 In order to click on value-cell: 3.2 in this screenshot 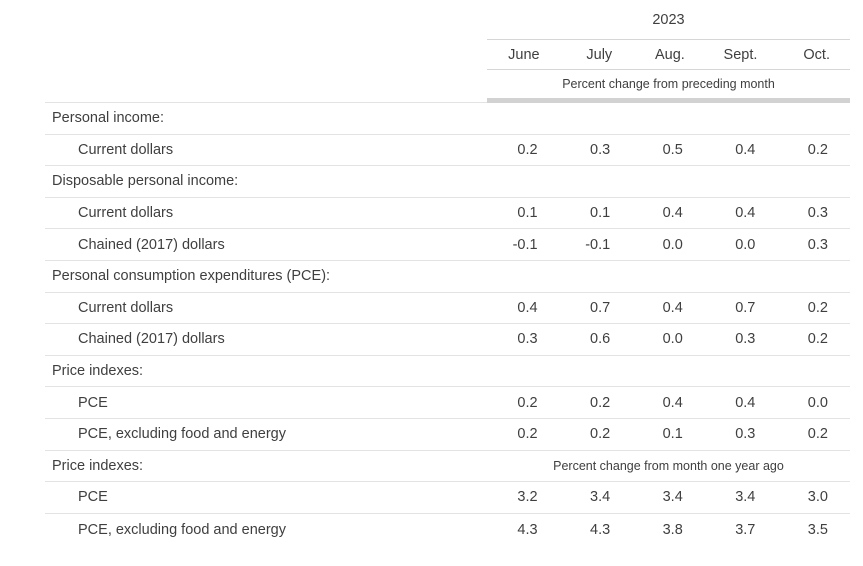, I will do `click(527, 497)`.